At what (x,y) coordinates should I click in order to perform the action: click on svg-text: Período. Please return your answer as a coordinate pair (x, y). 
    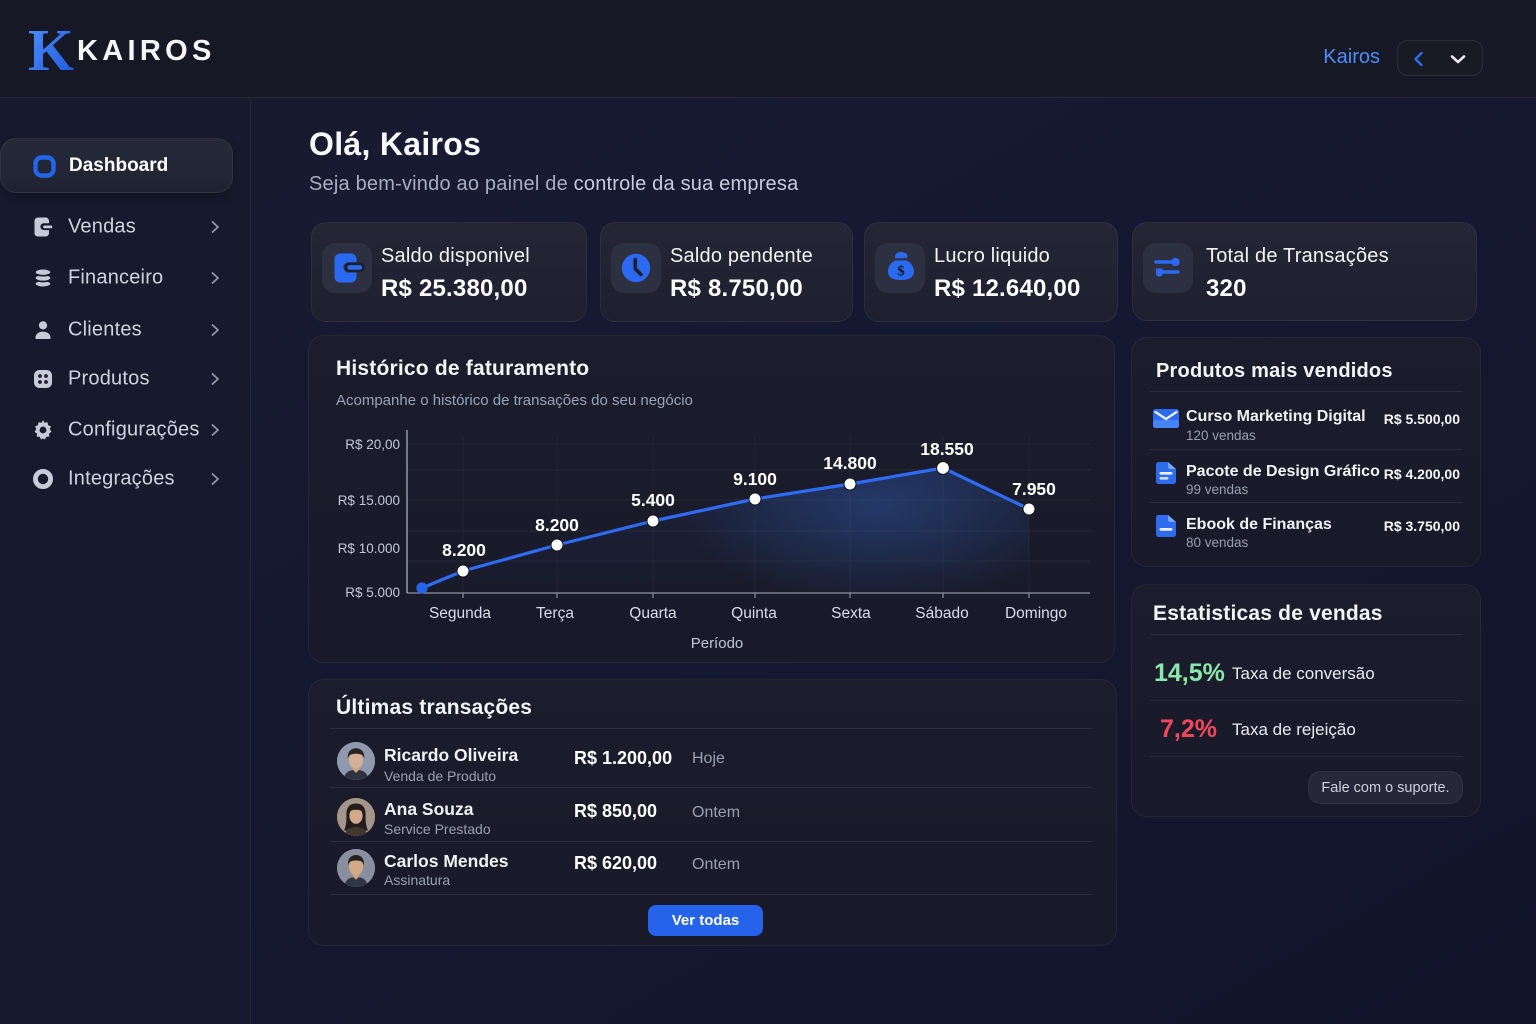
    Looking at the image, I should click on (717, 643).